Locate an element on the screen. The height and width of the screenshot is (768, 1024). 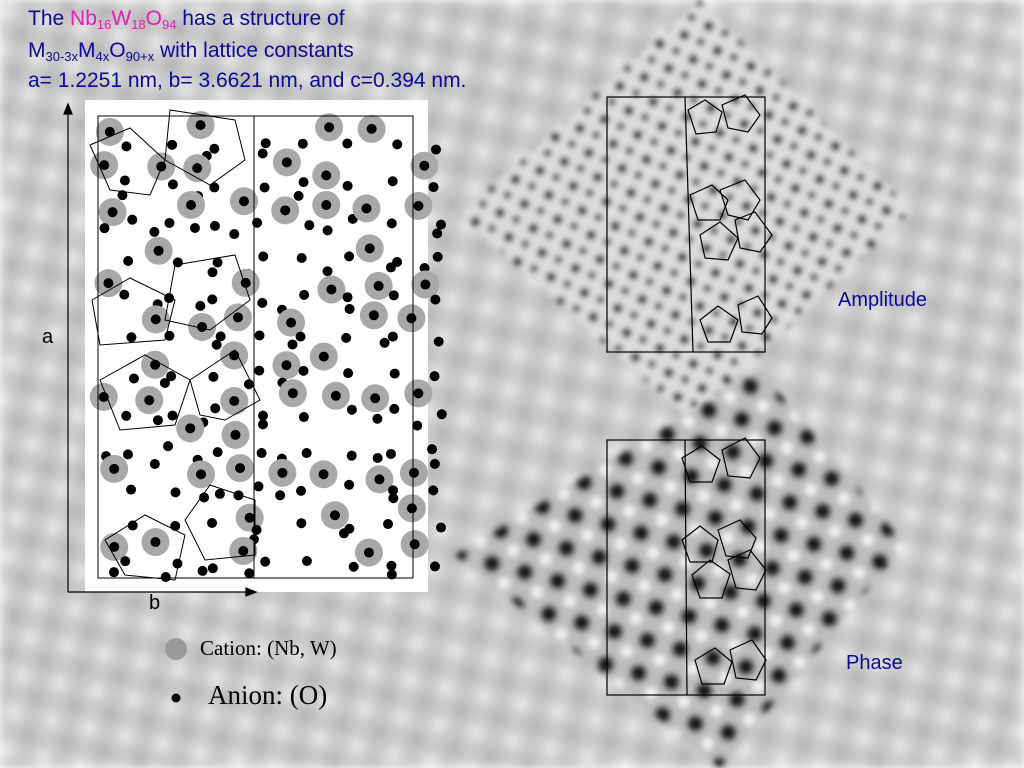
subscript: 30-3x is located at coordinates (62, 56).